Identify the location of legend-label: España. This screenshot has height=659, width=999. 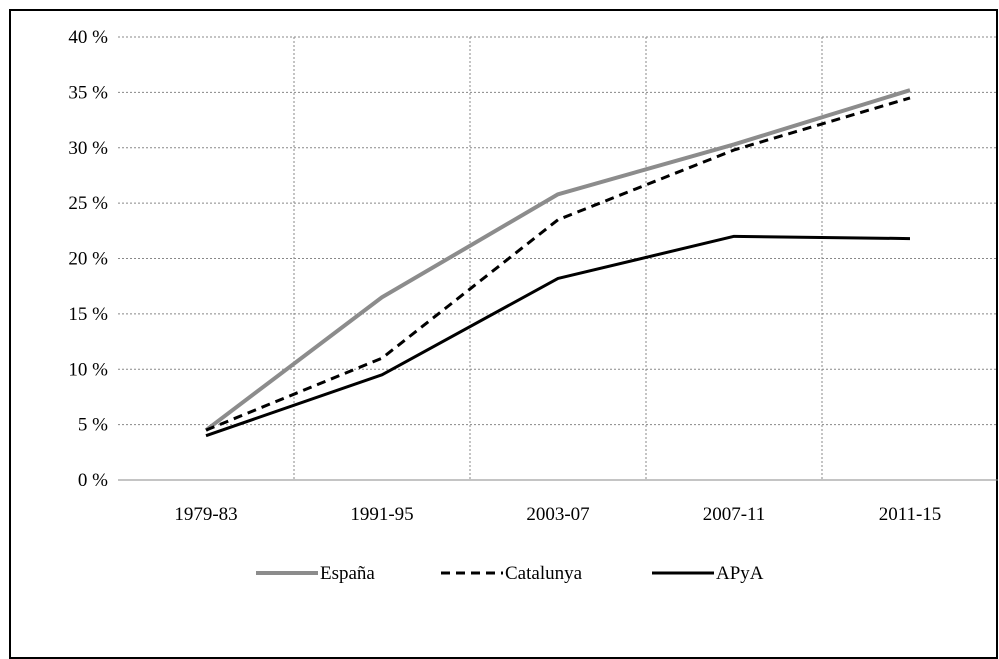
(347, 573).